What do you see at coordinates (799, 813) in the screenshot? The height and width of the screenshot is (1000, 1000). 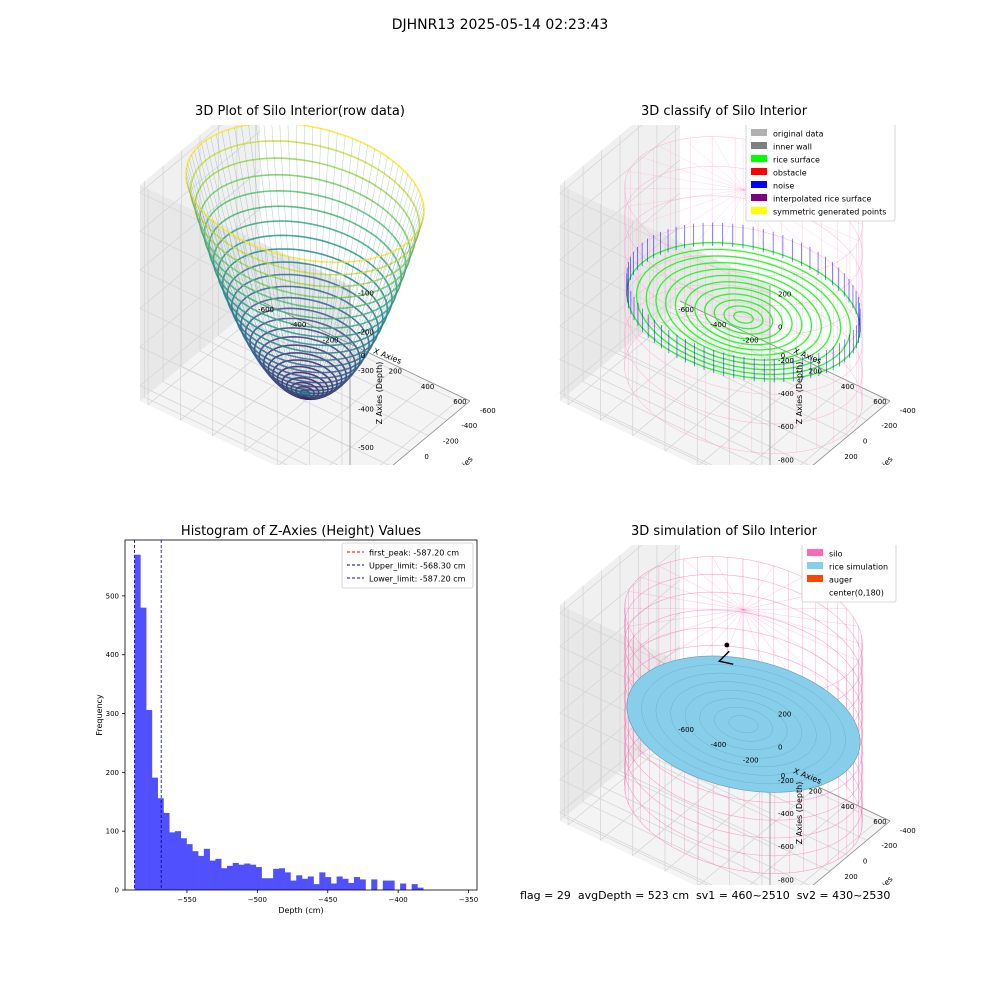 I see `z-axis-label: Z Axies (Depth)` at bounding box center [799, 813].